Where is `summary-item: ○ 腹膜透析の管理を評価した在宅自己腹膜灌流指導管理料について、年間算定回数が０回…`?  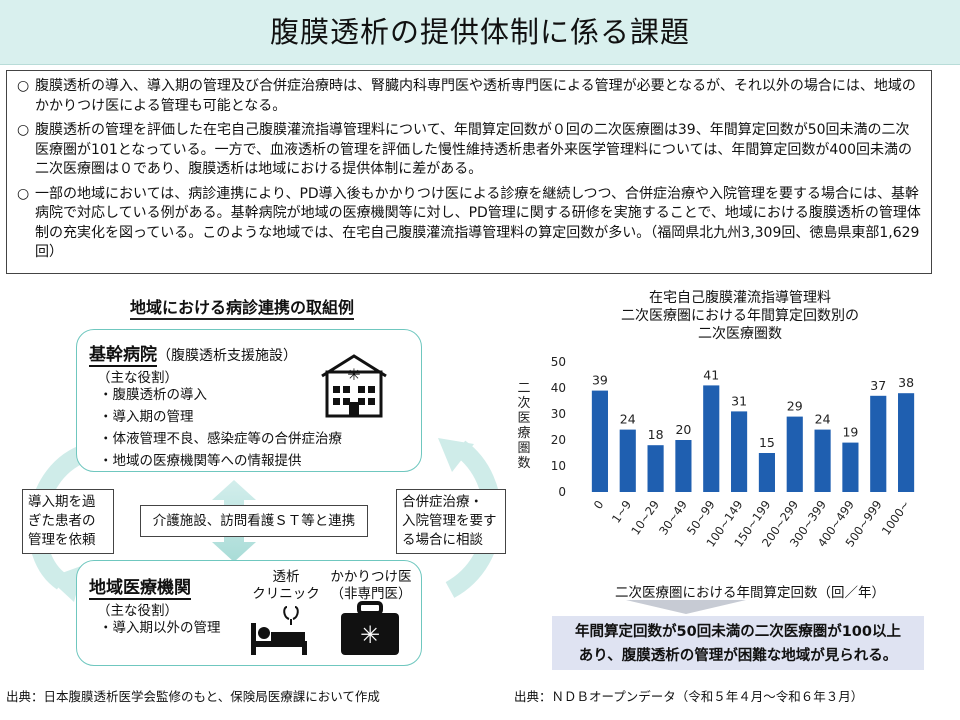
summary-item: ○ 腹膜透析の管理を評価した在宅自己腹膜灌流指導管理料について、年間算定回数が０回… is located at coordinates (469, 150).